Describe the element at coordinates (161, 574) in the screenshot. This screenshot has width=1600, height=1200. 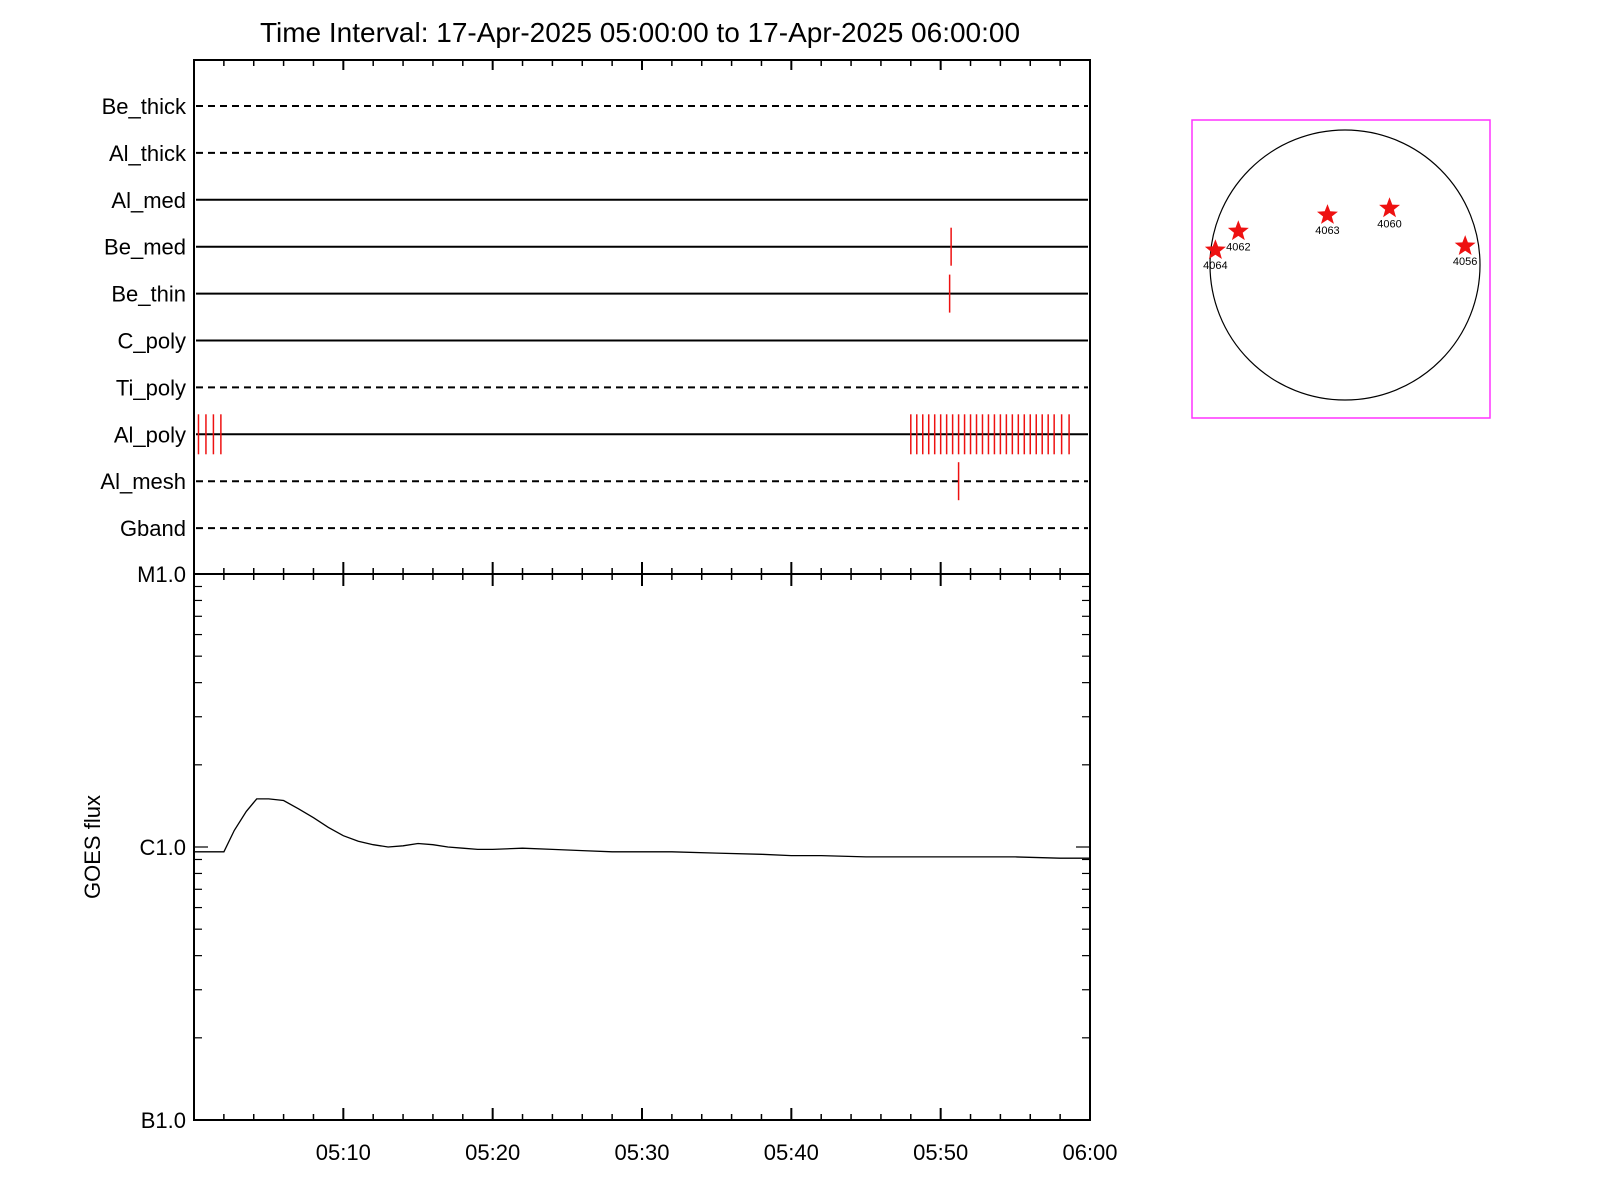
I see `y-tick-label: M1.0` at that location.